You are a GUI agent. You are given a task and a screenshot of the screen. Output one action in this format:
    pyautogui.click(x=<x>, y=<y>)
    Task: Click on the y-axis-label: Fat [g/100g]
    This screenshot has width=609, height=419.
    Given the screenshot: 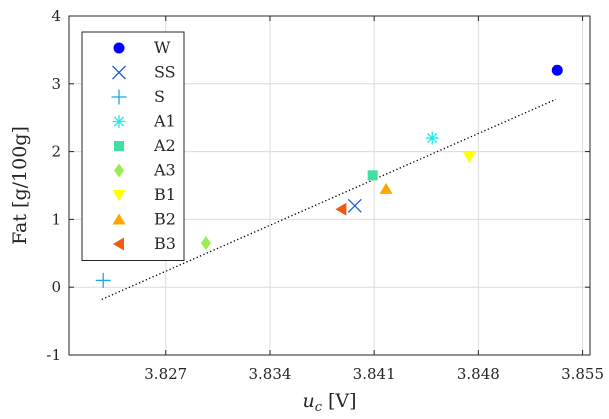 What is the action you would take?
    pyautogui.click(x=20, y=185)
    